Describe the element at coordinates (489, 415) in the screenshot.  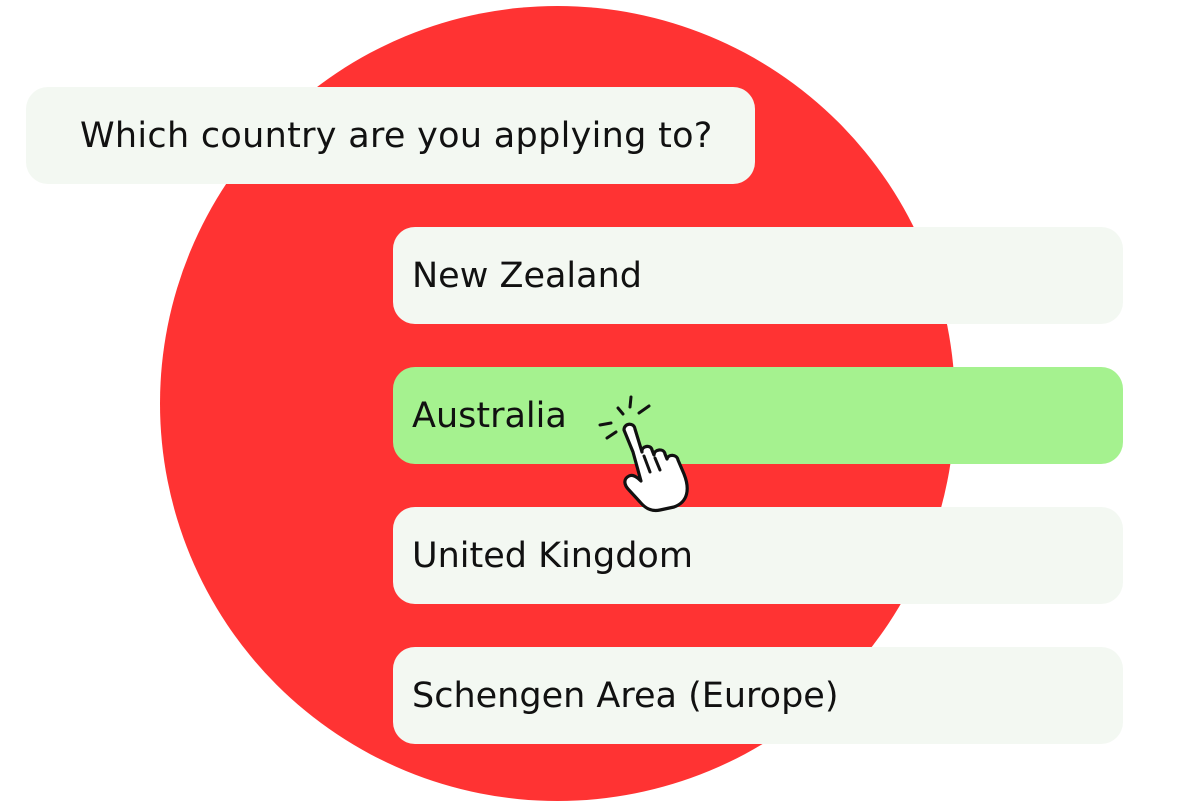
I see `option-label: Australia` at that location.